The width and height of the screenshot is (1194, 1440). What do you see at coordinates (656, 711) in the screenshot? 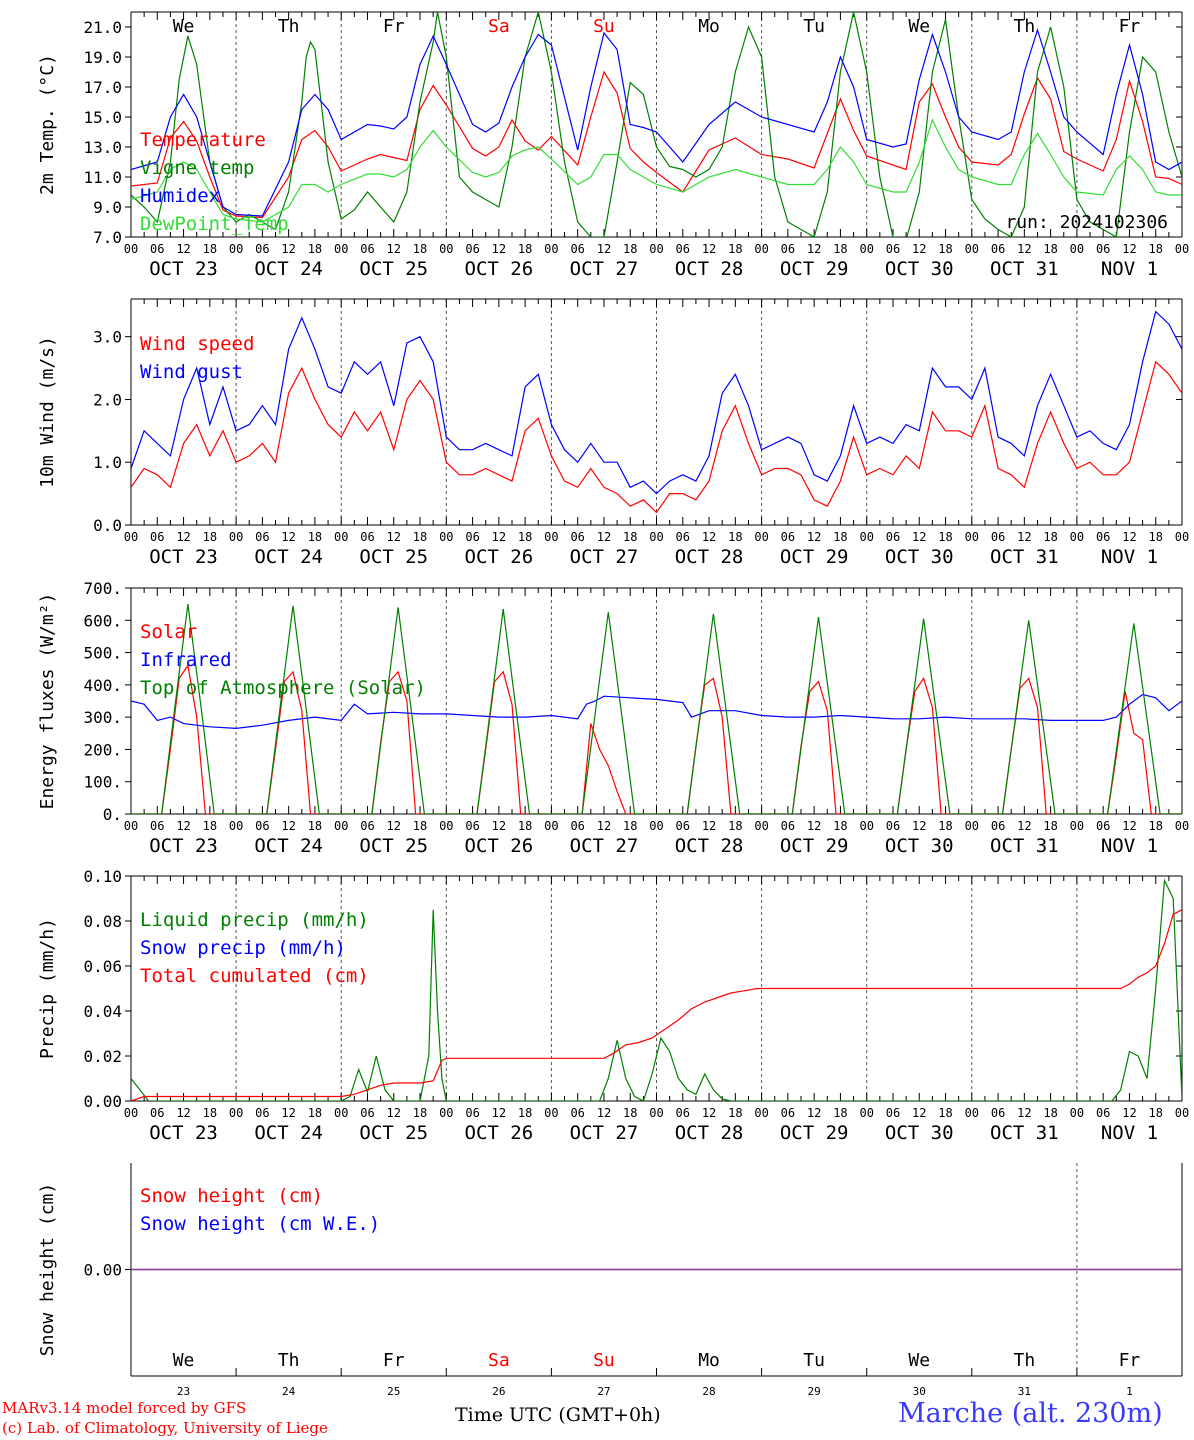
I see `series-infrared` at bounding box center [656, 711].